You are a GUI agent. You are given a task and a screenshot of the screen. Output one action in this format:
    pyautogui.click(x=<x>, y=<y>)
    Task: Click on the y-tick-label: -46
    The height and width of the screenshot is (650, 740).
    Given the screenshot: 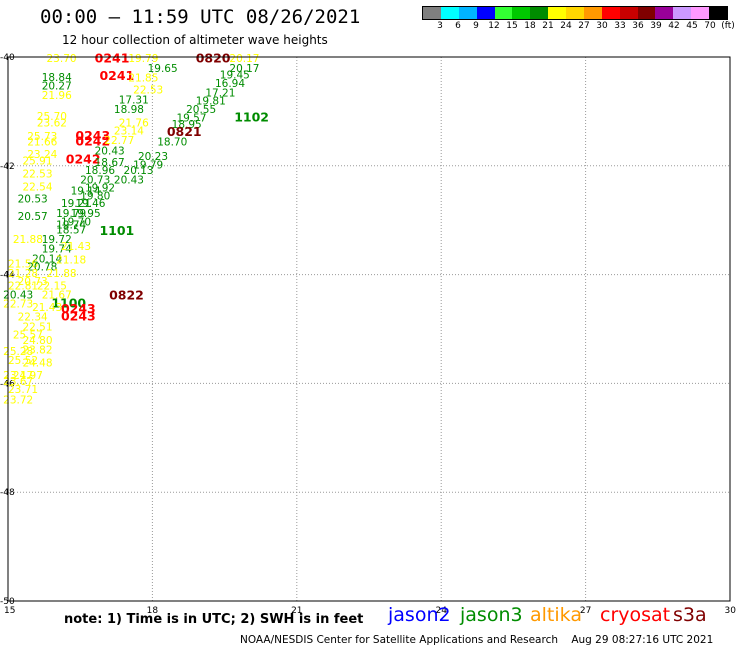 What is the action you would take?
    pyautogui.click(x=7, y=384)
    